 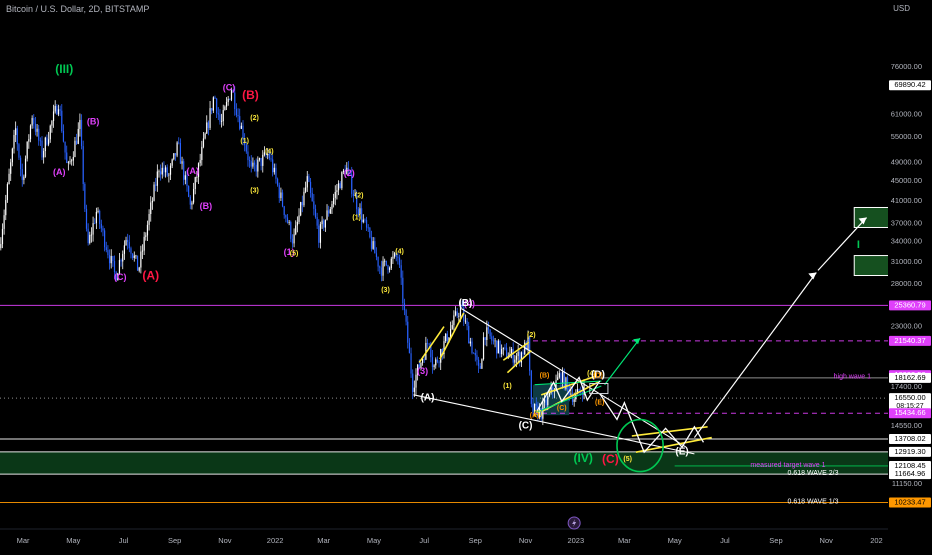 What do you see at coordinates (622, 361) in the screenshot?
I see `green-arrow-line` at bounding box center [622, 361].